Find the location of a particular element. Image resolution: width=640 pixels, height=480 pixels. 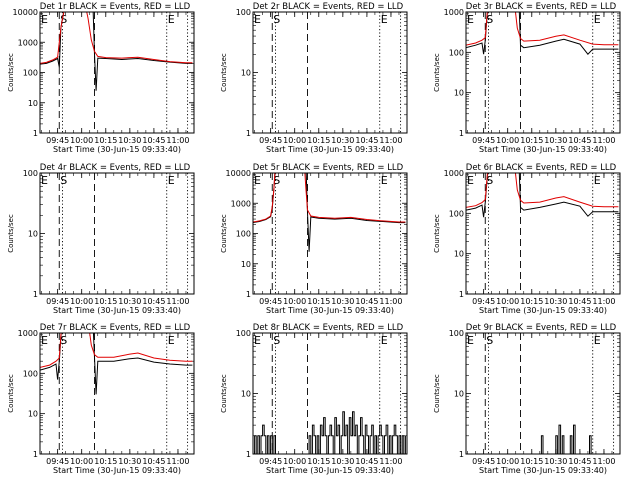

chart-title: Det 3r BLACK = Events, RED = LLD is located at coordinates (541, 7).